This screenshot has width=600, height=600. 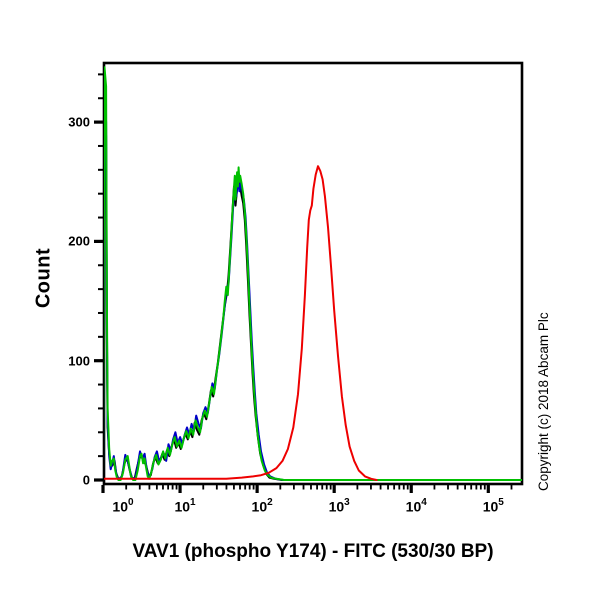 I want to click on y-tick-label: 300, so click(x=79, y=122).